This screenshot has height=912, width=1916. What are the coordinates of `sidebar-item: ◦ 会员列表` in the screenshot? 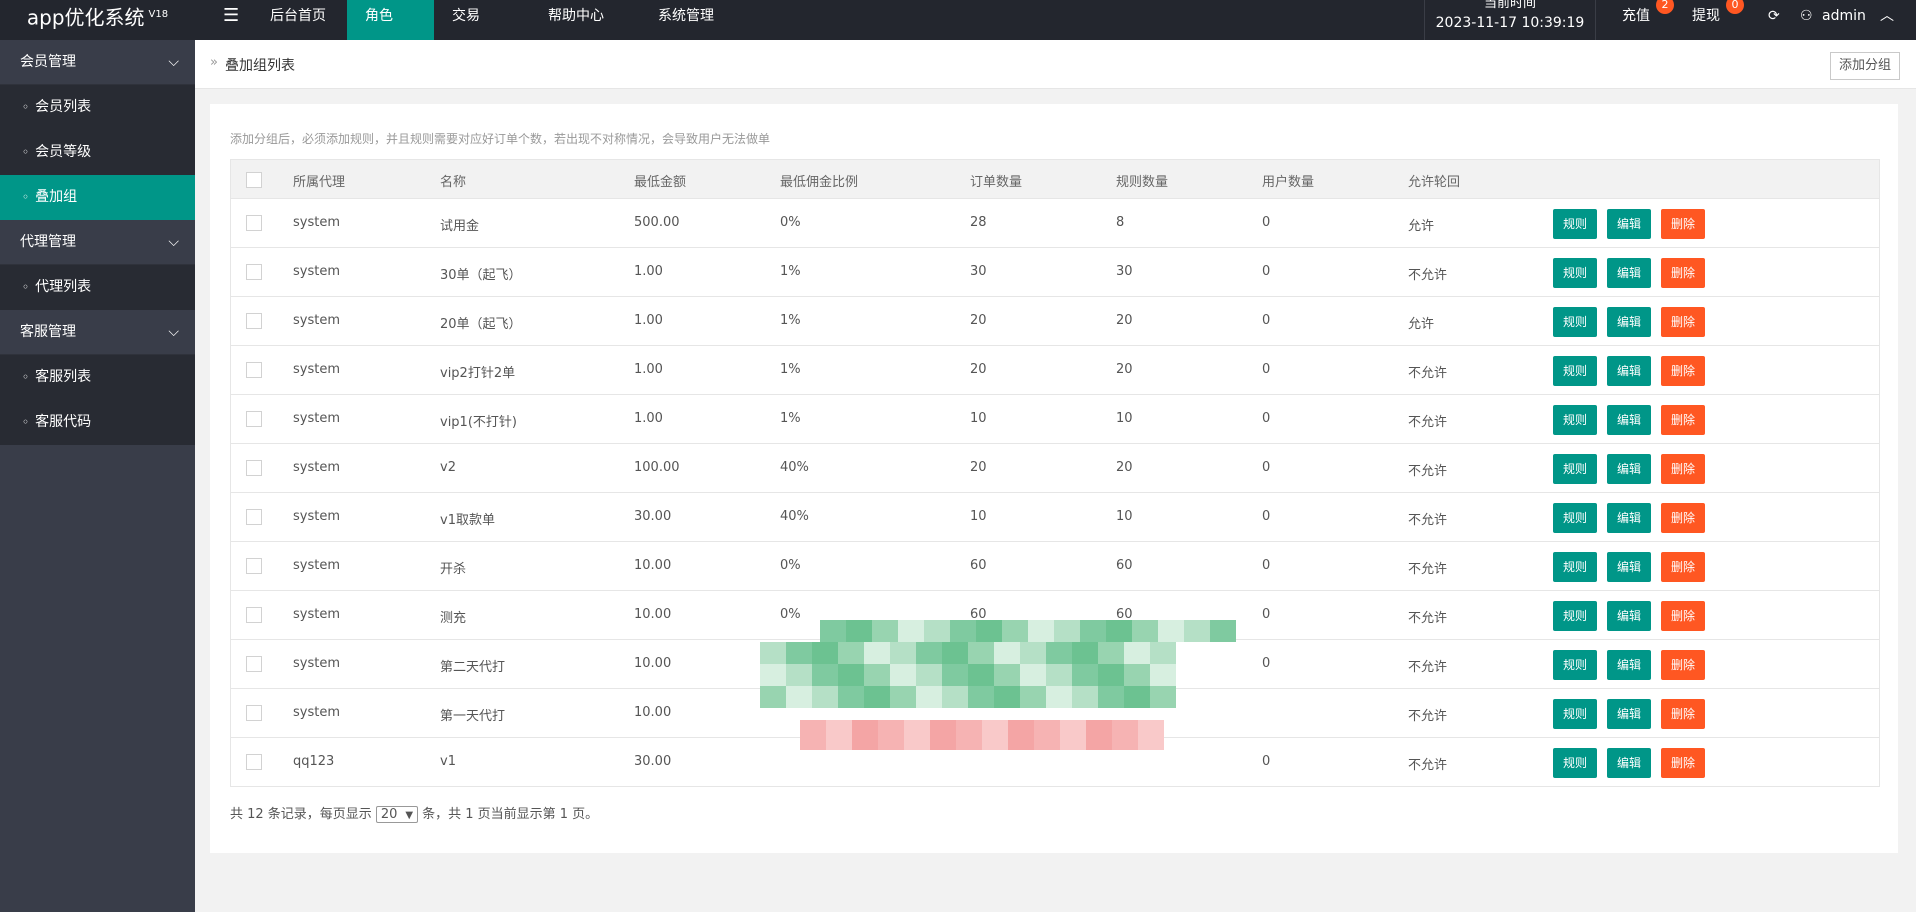 It's located at (97, 107).